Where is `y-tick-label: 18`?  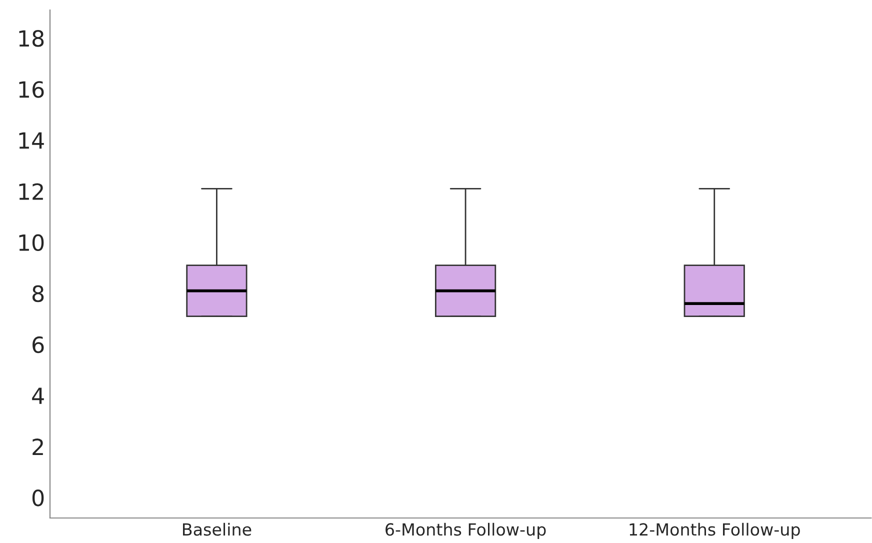 y-tick-label: 18 is located at coordinates (31, 38).